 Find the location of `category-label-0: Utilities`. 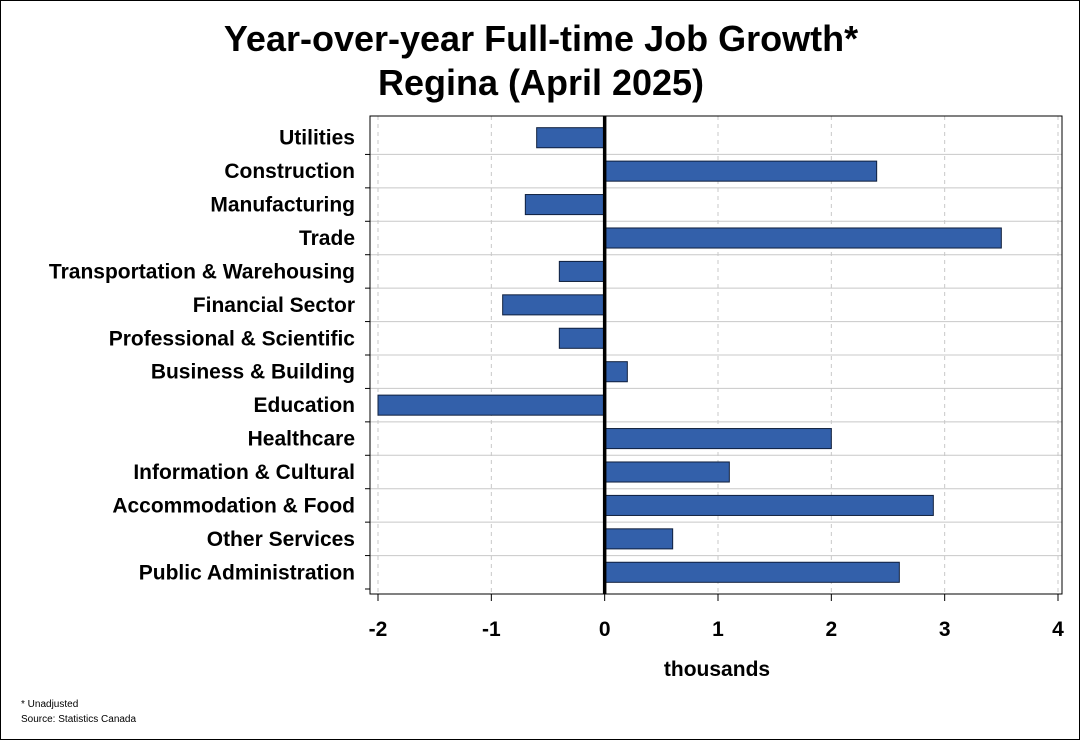

category-label-0: Utilities is located at coordinates (317, 138).